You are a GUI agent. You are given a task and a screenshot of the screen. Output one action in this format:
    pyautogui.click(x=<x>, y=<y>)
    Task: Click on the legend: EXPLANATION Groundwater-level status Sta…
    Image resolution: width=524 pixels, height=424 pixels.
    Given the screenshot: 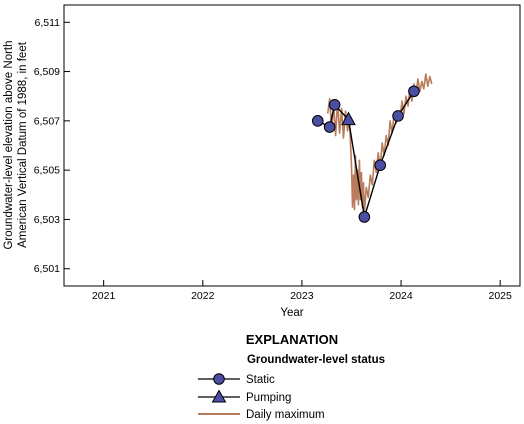 What is the action you would take?
    pyautogui.click(x=291, y=376)
    